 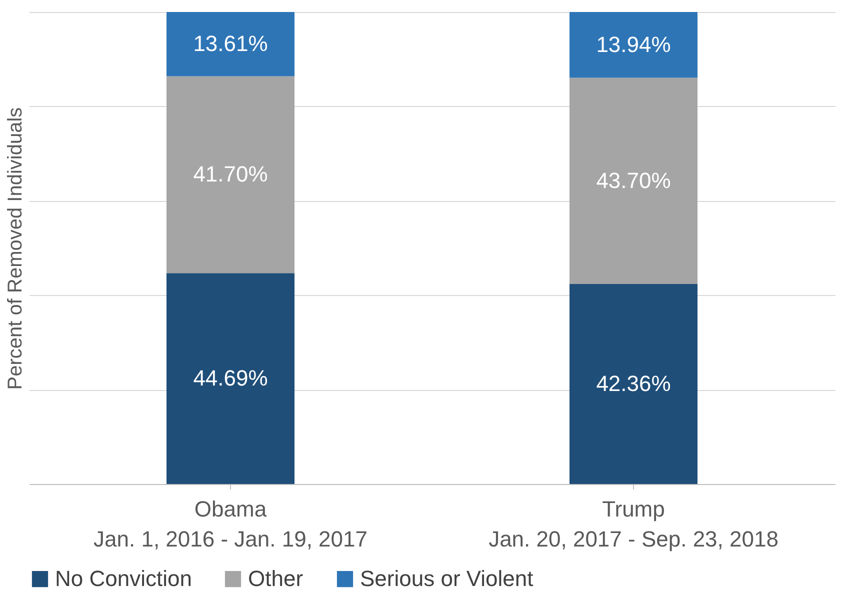 I want to click on x-tick-label: Trump Jan. 20, 2017 - Sep. 23, 2018, so click(x=633, y=524).